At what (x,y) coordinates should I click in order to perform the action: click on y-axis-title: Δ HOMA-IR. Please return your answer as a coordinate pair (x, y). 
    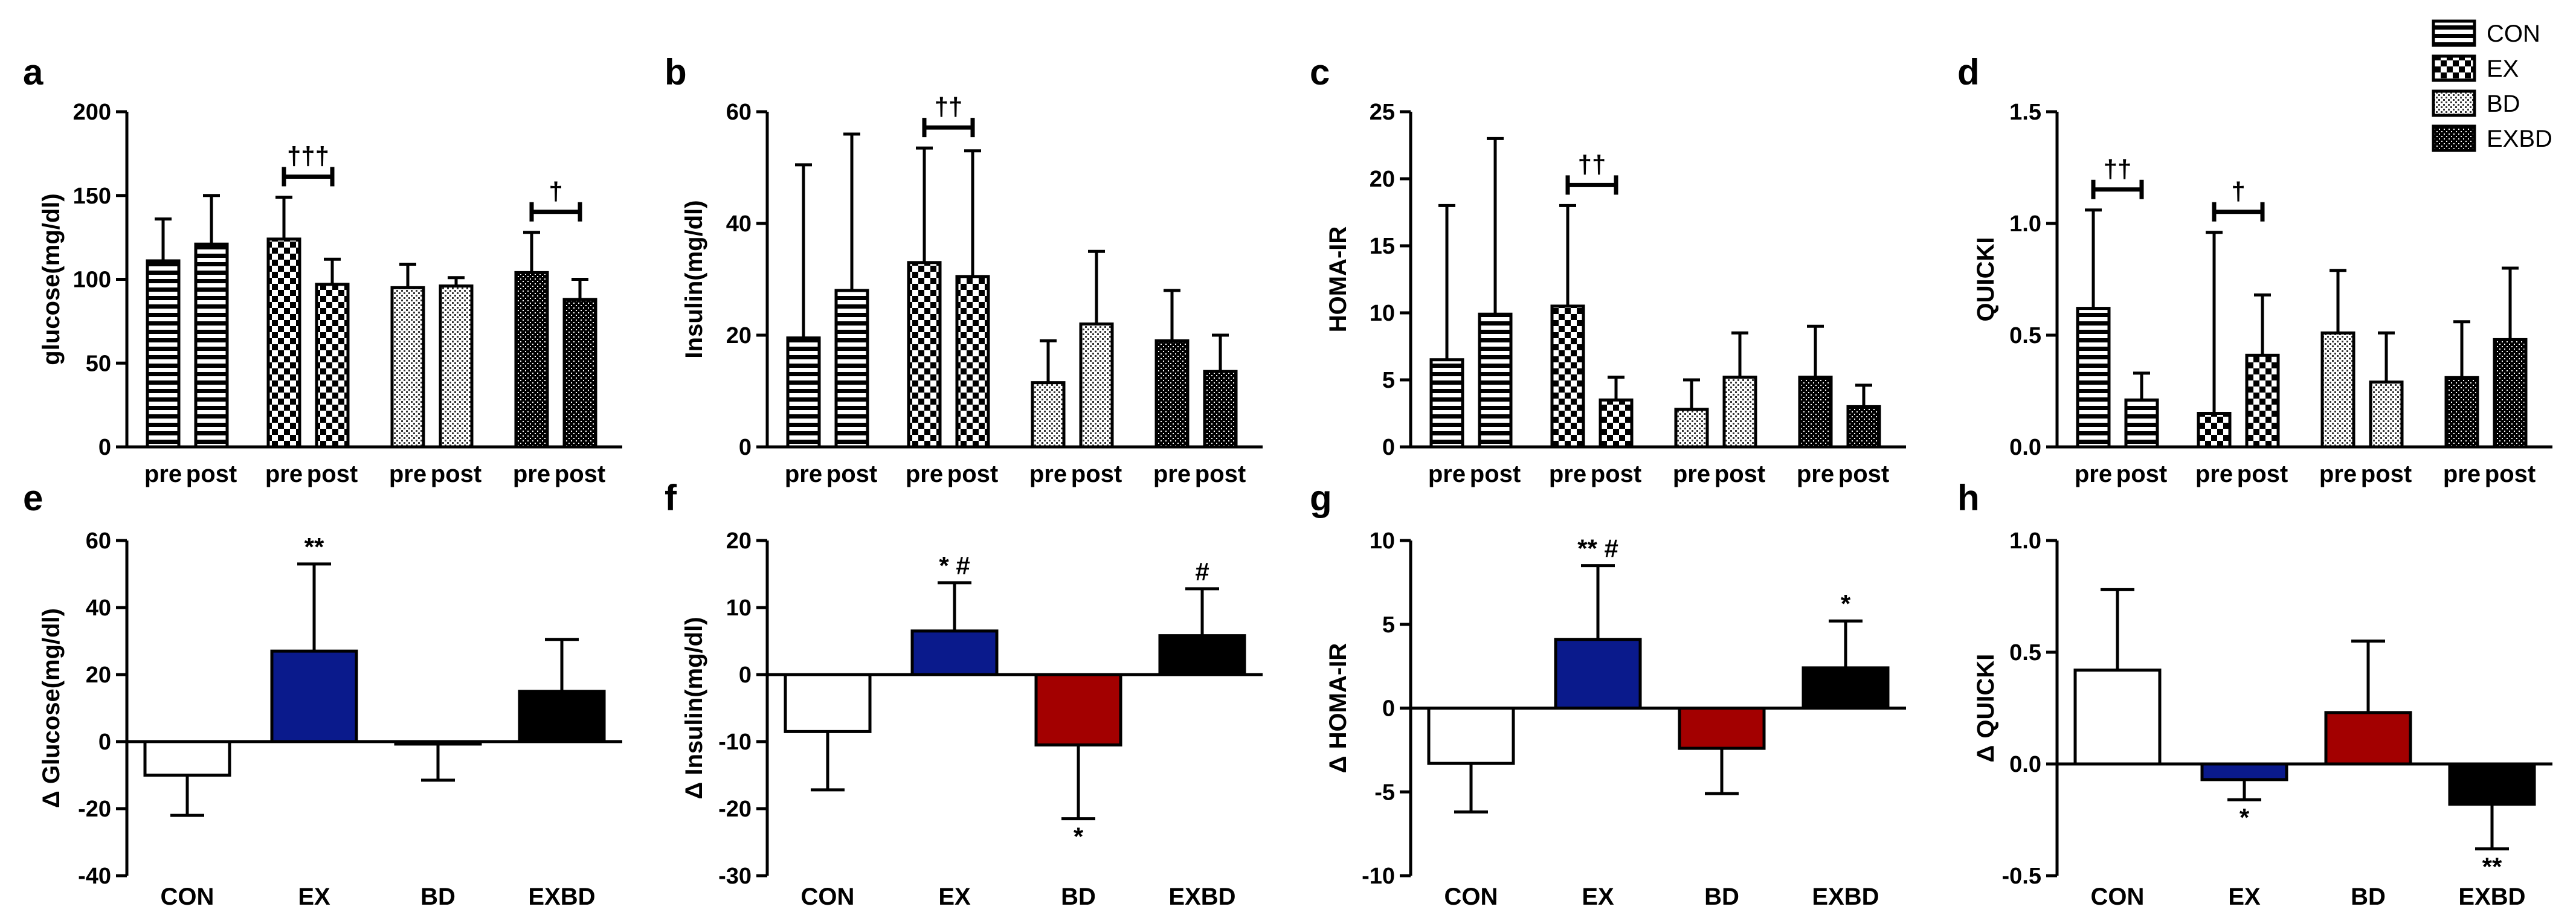
    Looking at the image, I should click on (1338, 708).